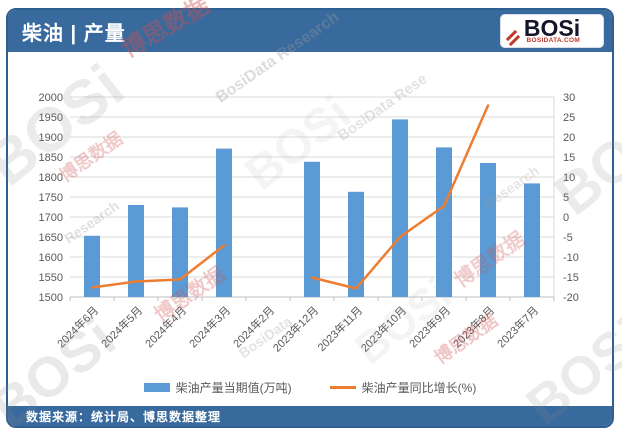 This screenshot has height=440, width=622. I want to click on footer-bar: 数据来源：统计局、博思数据整理, so click(310, 416).